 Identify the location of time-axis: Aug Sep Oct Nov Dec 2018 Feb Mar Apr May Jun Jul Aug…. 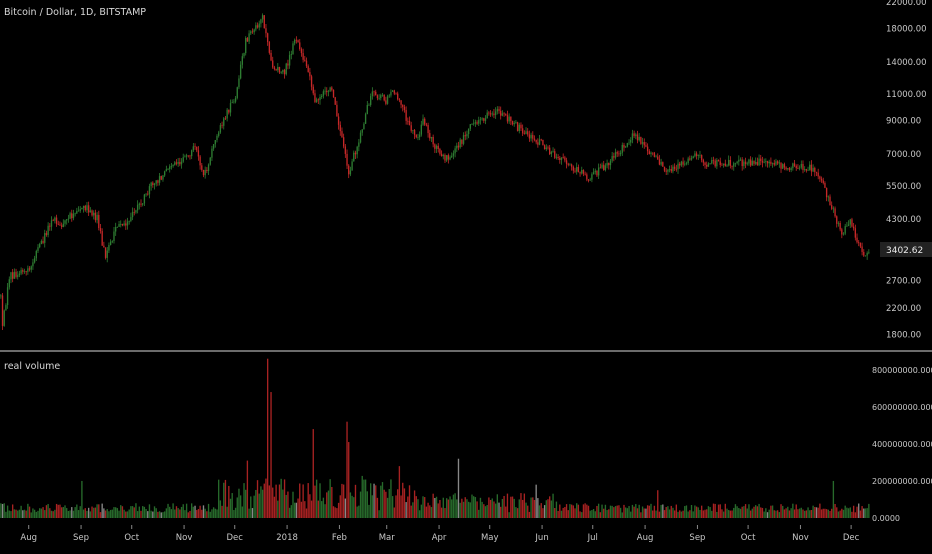
(440, 534).